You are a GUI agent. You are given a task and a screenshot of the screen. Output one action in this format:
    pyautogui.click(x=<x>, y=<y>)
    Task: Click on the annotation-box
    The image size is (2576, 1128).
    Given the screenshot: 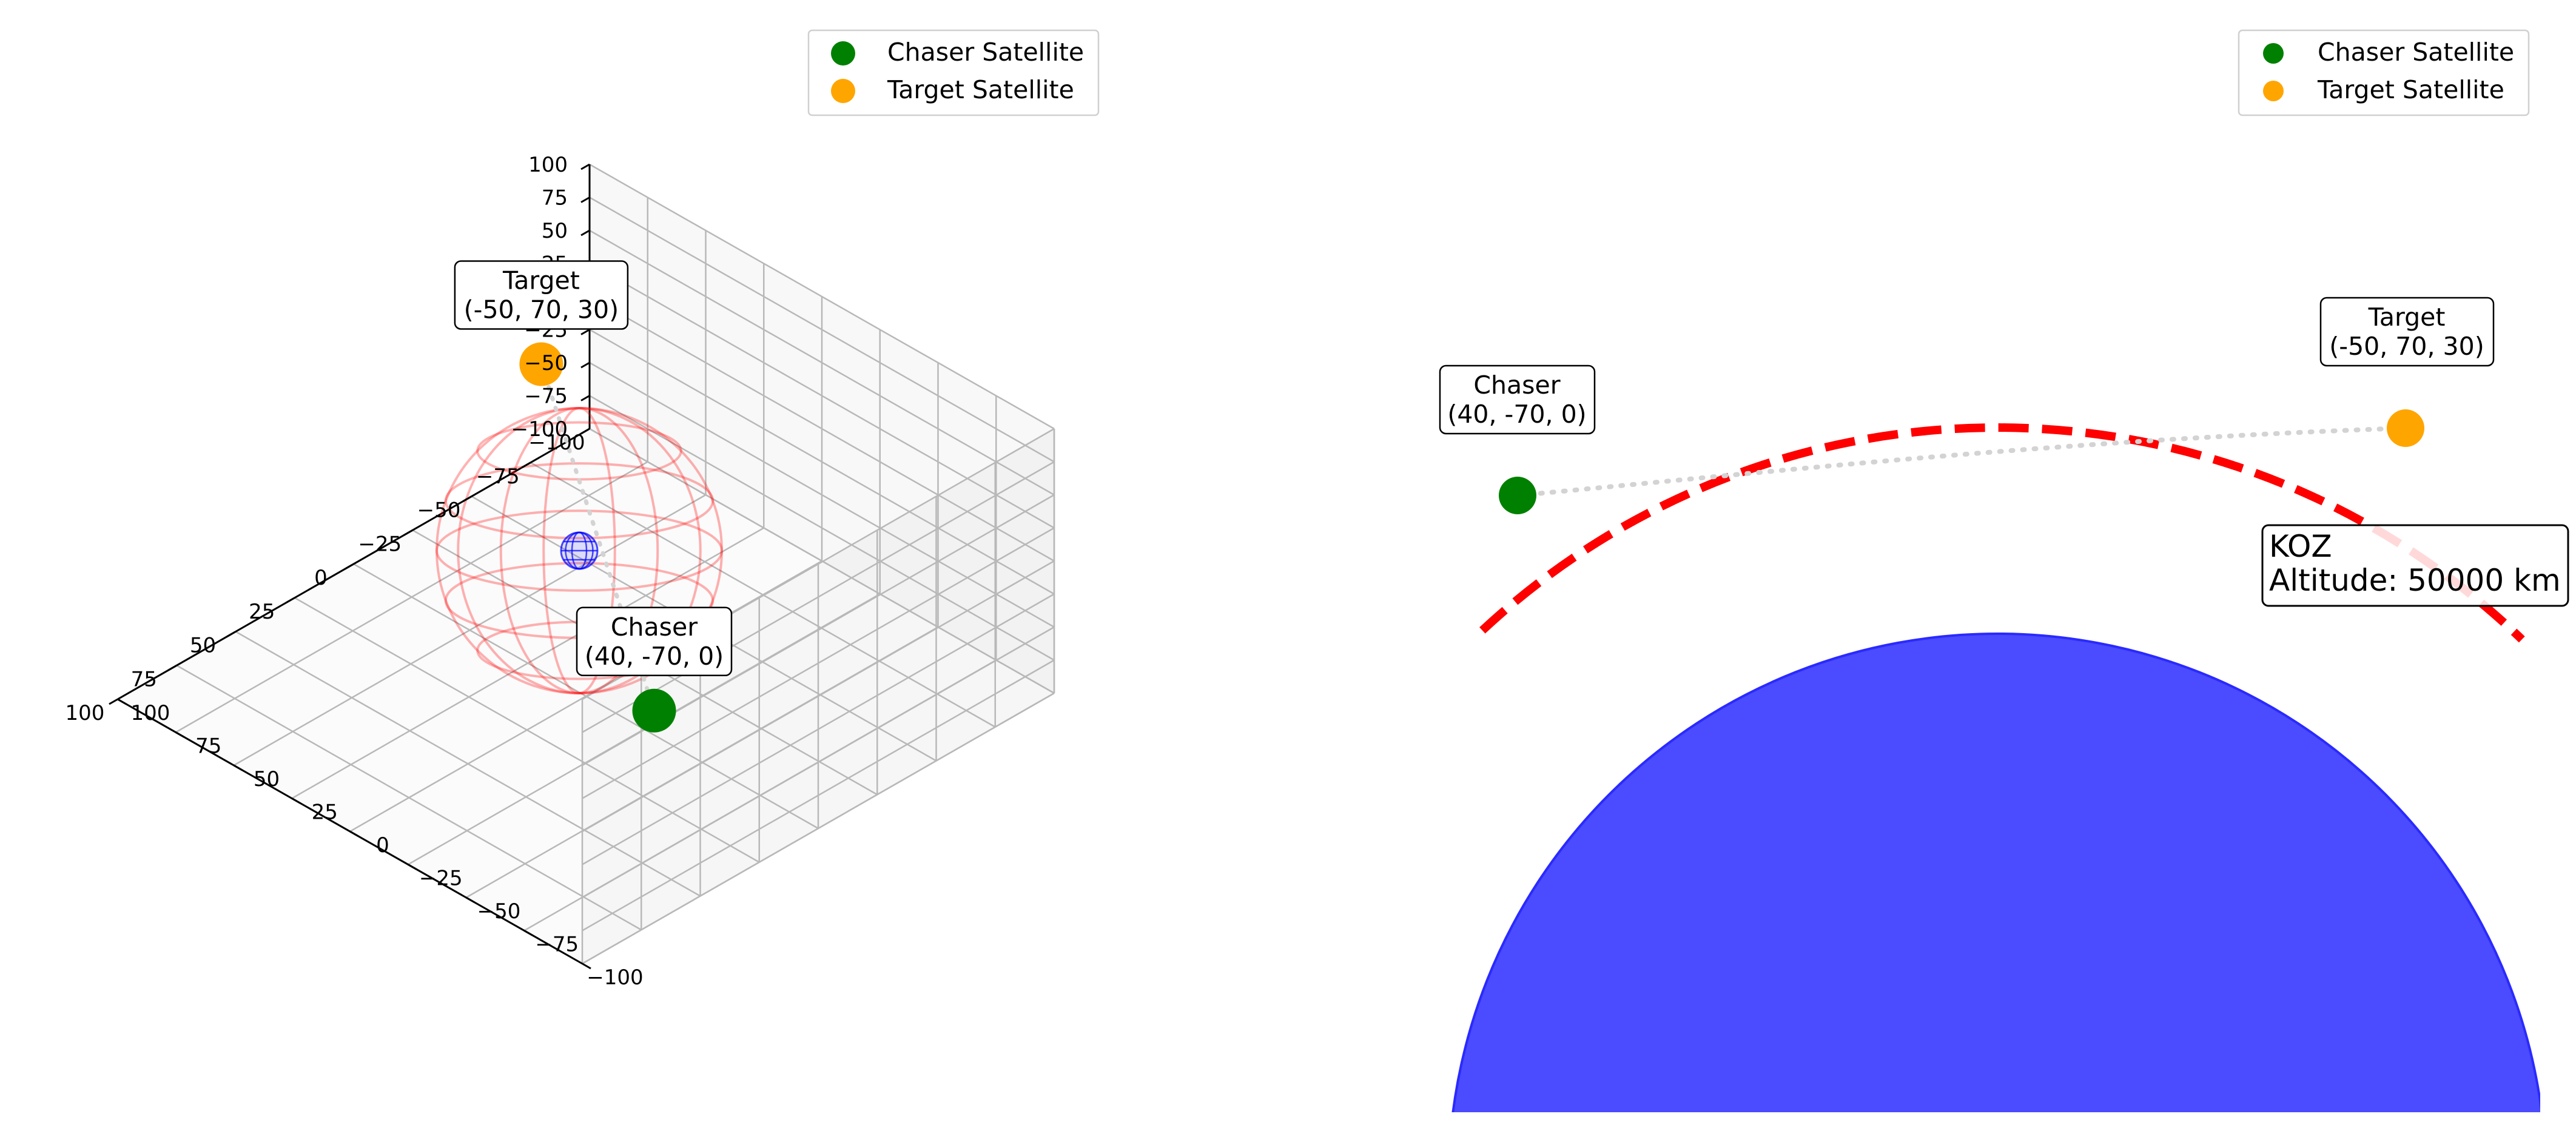 What is the action you would take?
    pyautogui.click(x=541, y=295)
    